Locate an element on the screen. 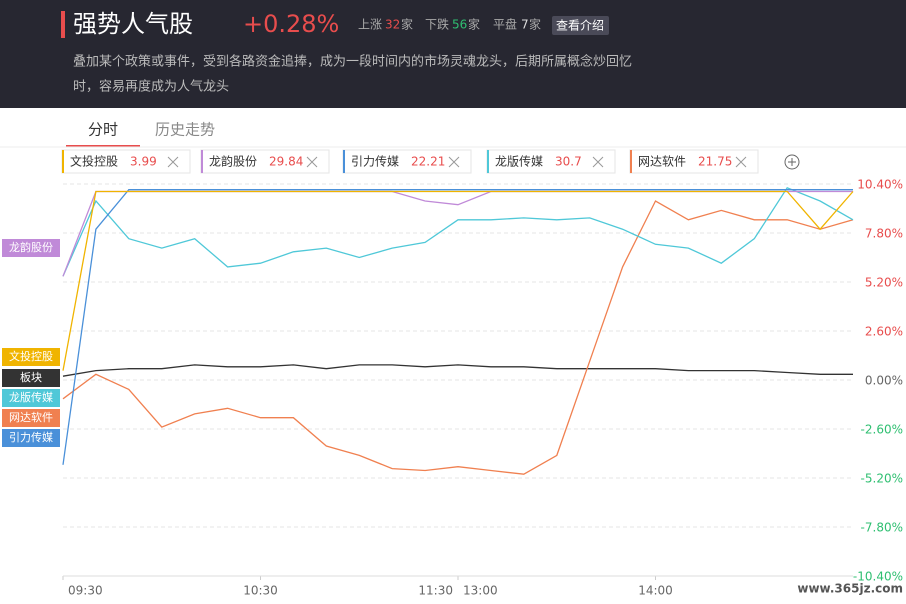 The image size is (906, 604). x-tick-label: 10:30 is located at coordinates (260, 591).